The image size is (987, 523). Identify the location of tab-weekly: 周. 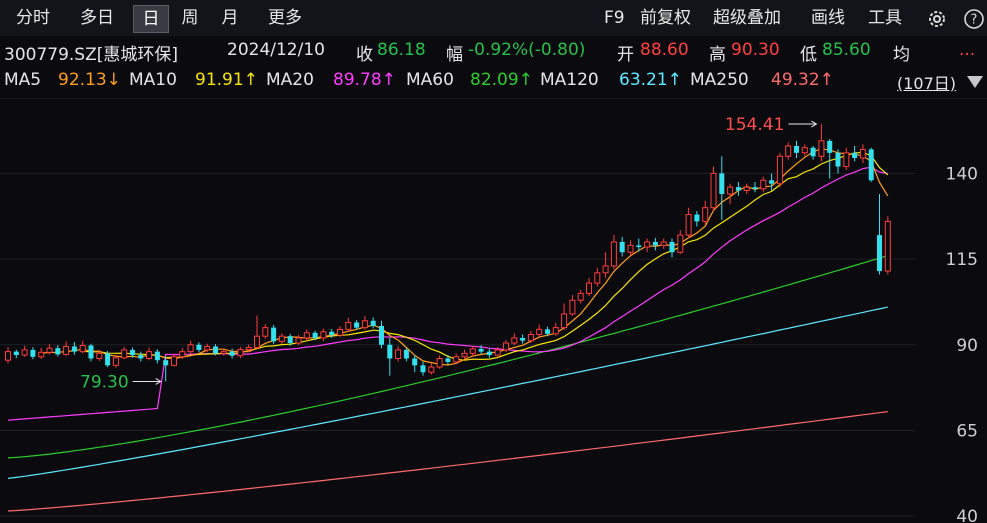
(190, 18).